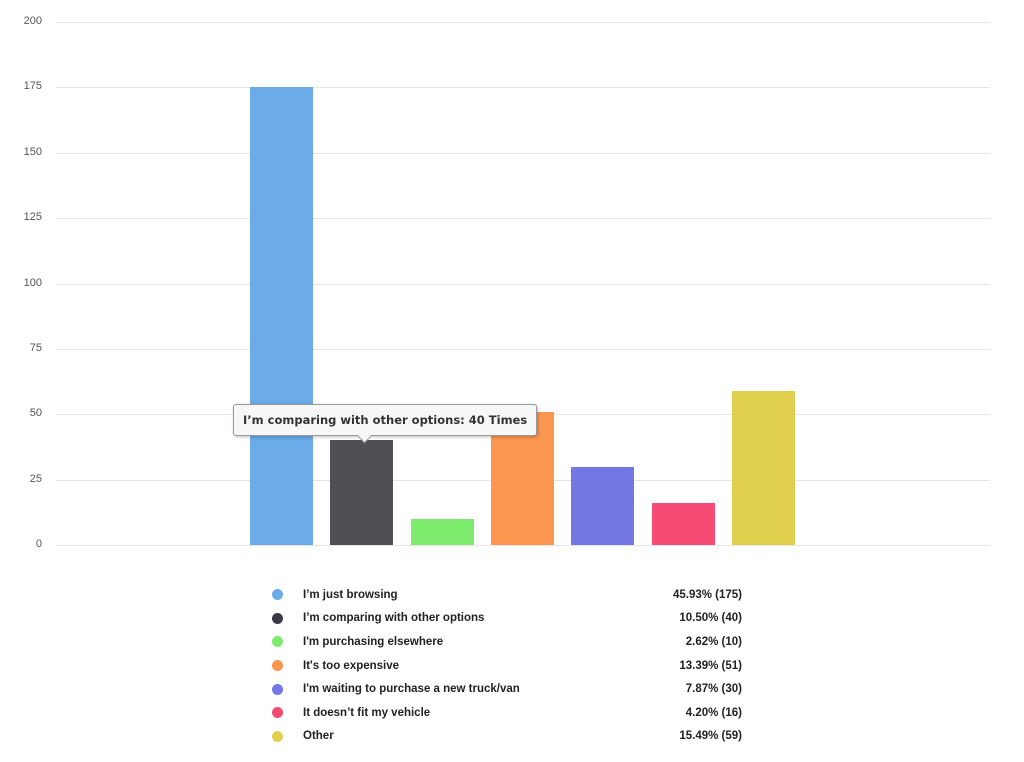  I want to click on legend-label: I'm waiting to purchase a new truck/van, so click(411, 689).